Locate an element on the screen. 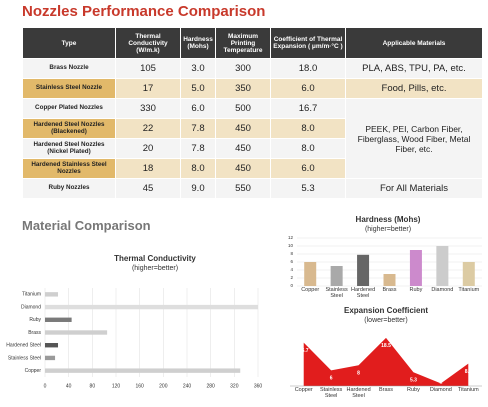  cell: 3.0 is located at coordinates (198, 68).